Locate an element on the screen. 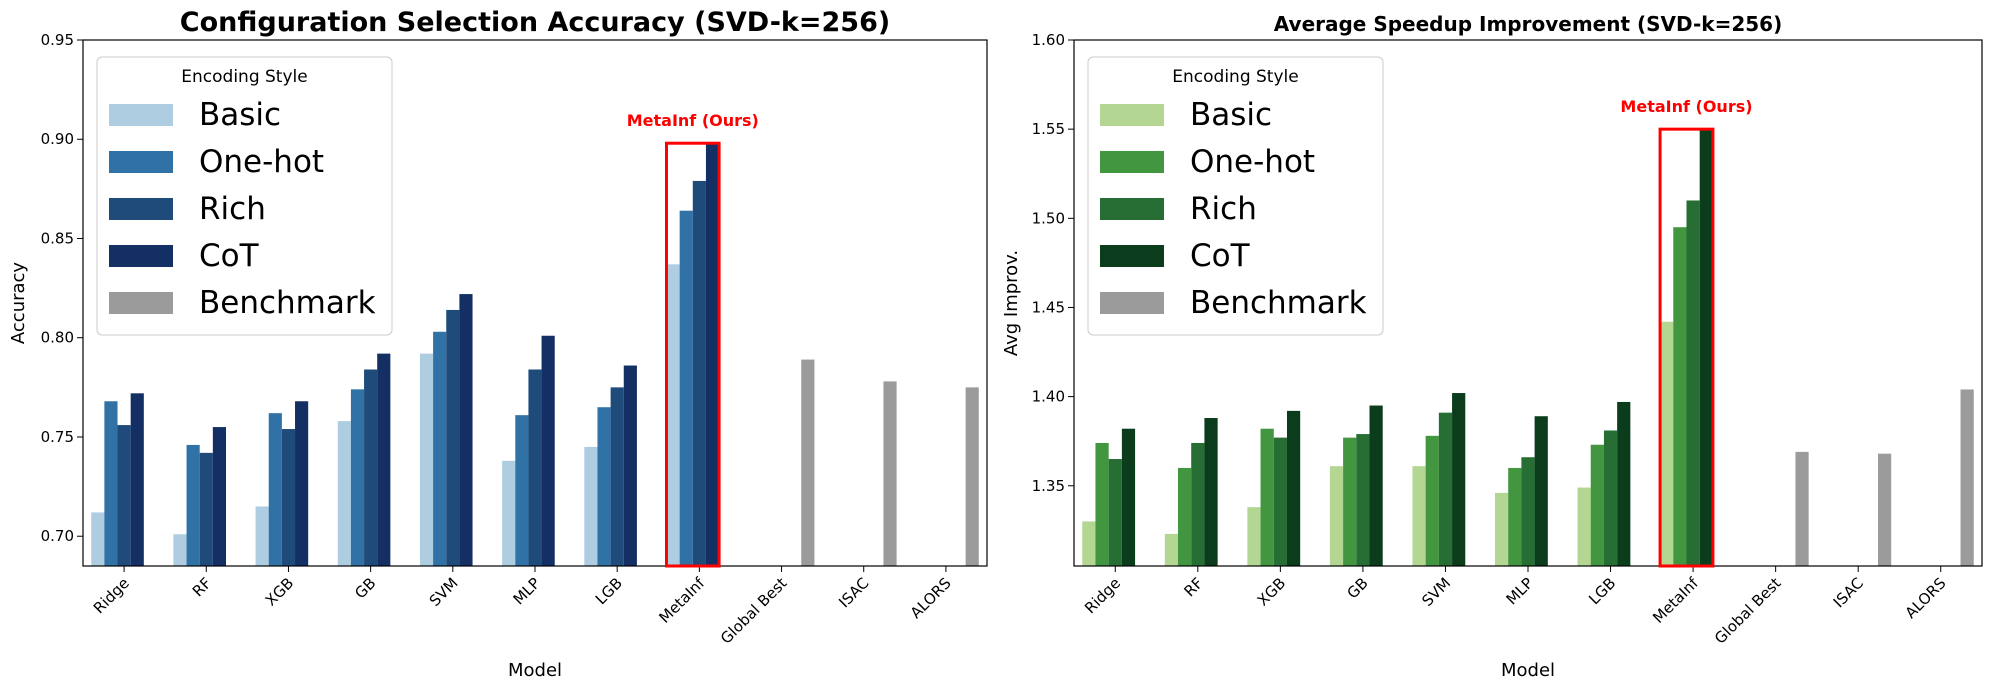 The width and height of the screenshot is (1990, 690). legend-item-label: One-hot is located at coordinates (261, 162).